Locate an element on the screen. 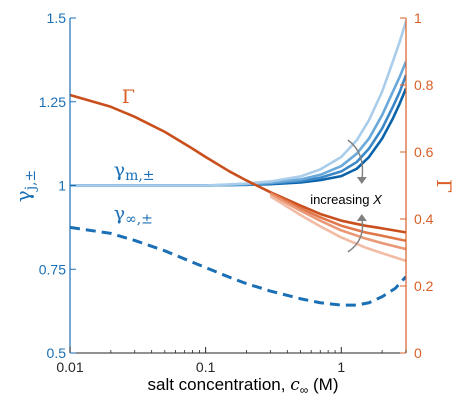 This screenshot has height=404, width=457. left-axis-label-subscript: j,± is located at coordinates (31, 181).